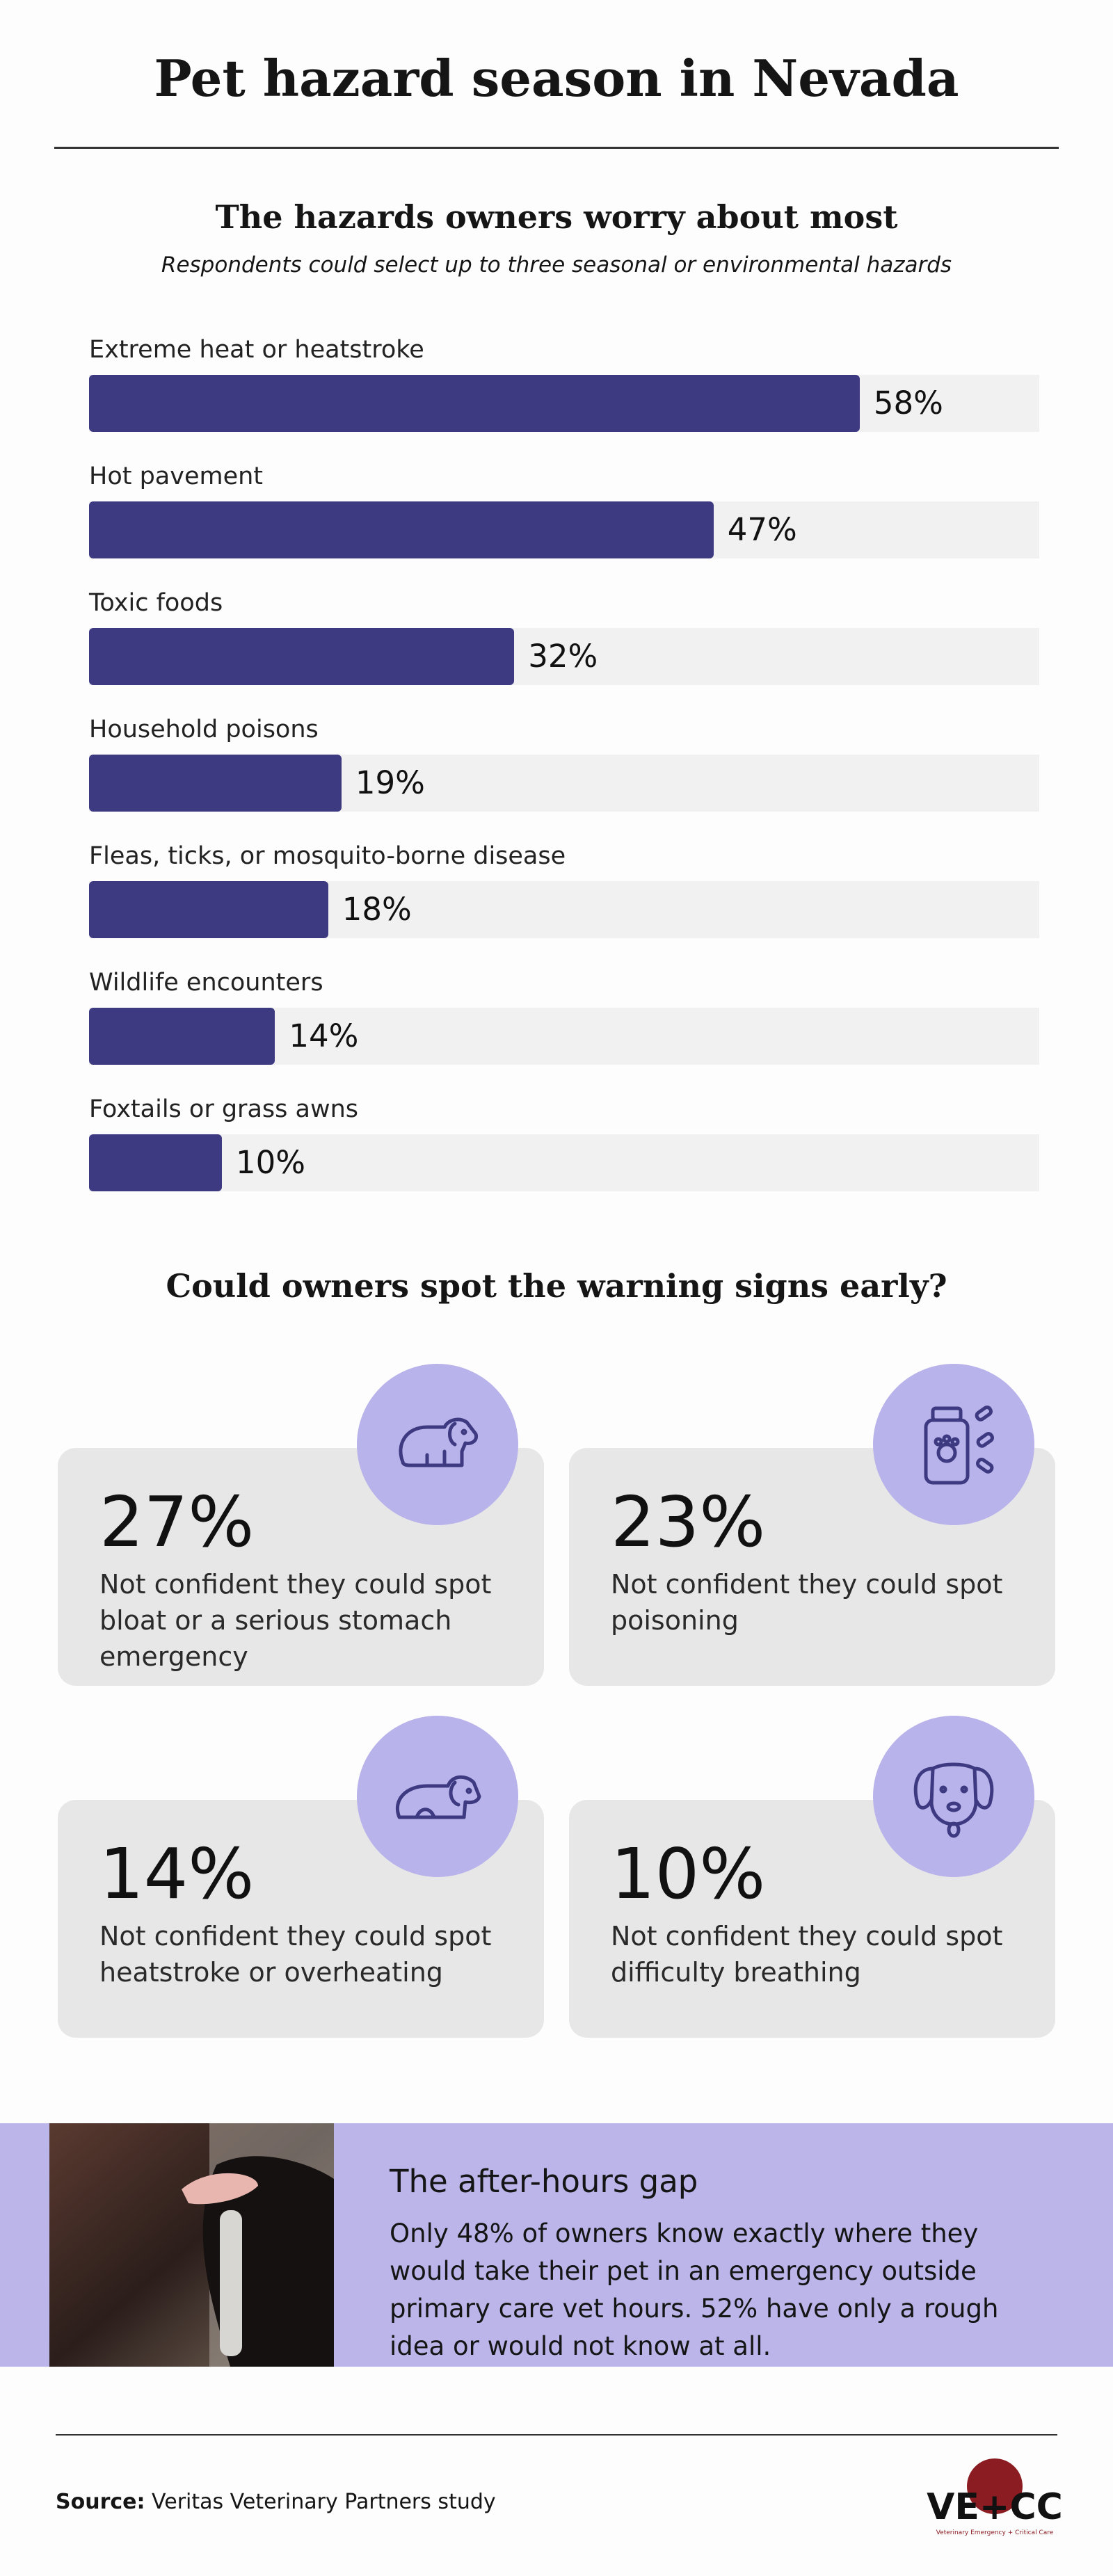 The width and height of the screenshot is (1113, 2576). I want to click on bar-track: 47%, so click(564, 529).